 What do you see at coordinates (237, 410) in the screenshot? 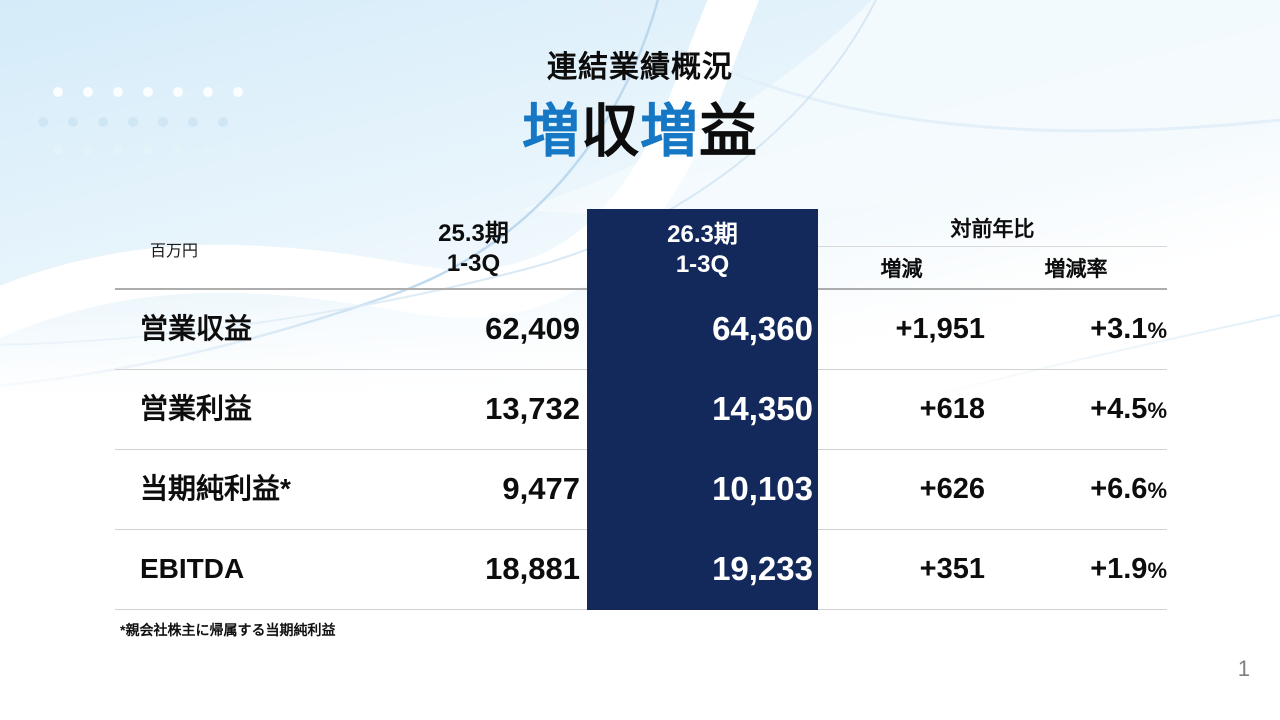
I see `row-label: 営業利益` at bounding box center [237, 410].